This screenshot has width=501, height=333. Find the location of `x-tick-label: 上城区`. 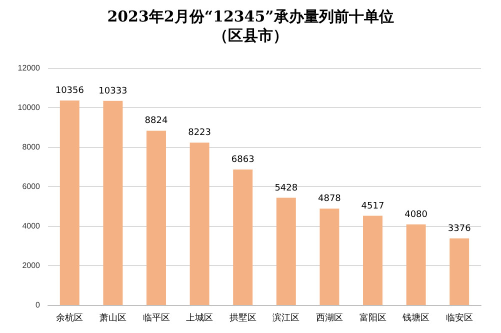

x-tick-label: 上城区 is located at coordinates (200, 317).